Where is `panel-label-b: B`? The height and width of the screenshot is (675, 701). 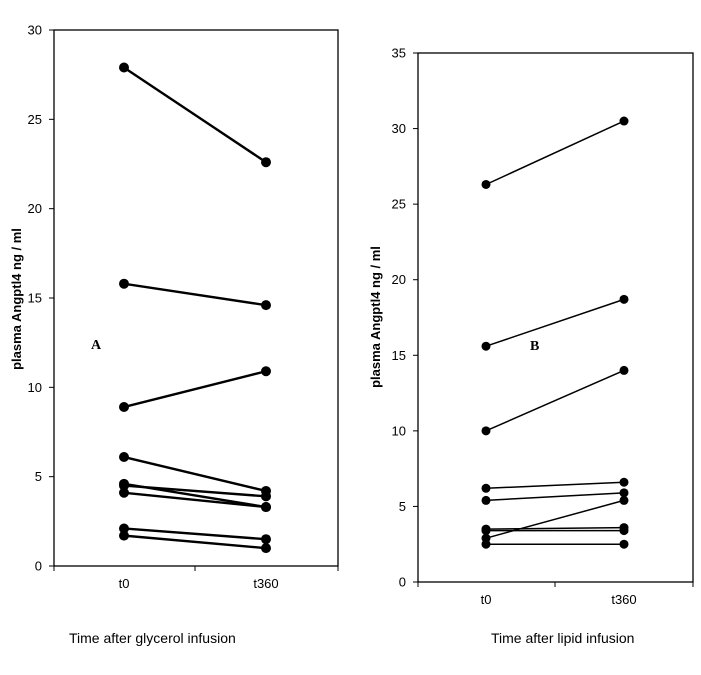 panel-label-b: B is located at coordinates (534, 346).